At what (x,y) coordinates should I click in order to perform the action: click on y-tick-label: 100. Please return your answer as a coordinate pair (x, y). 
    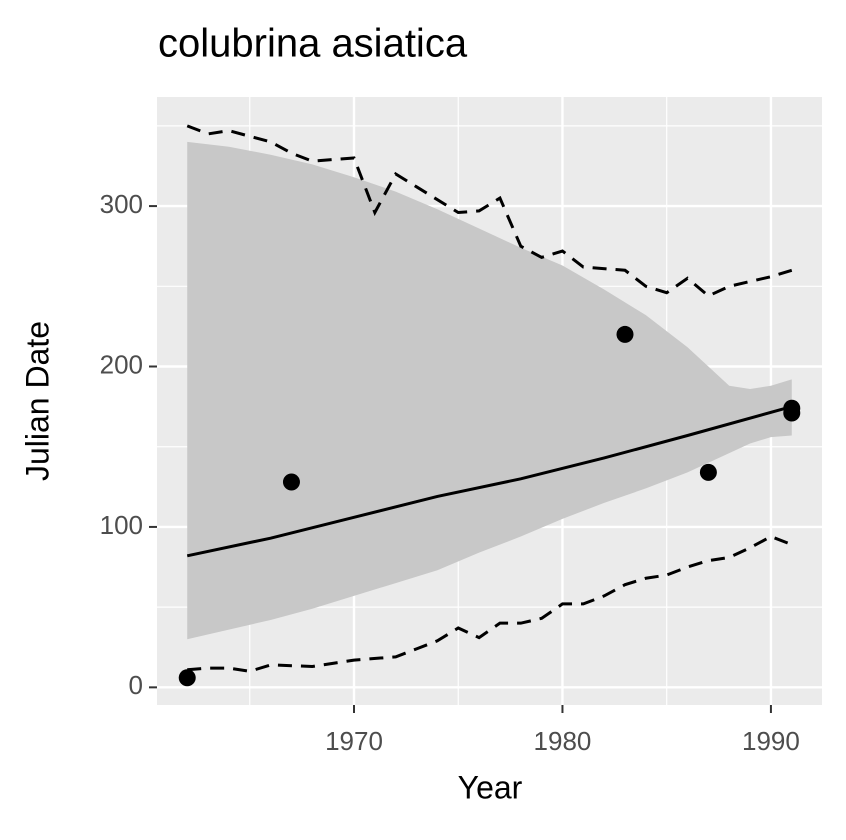
    Looking at the image, I should click on (121, 525).